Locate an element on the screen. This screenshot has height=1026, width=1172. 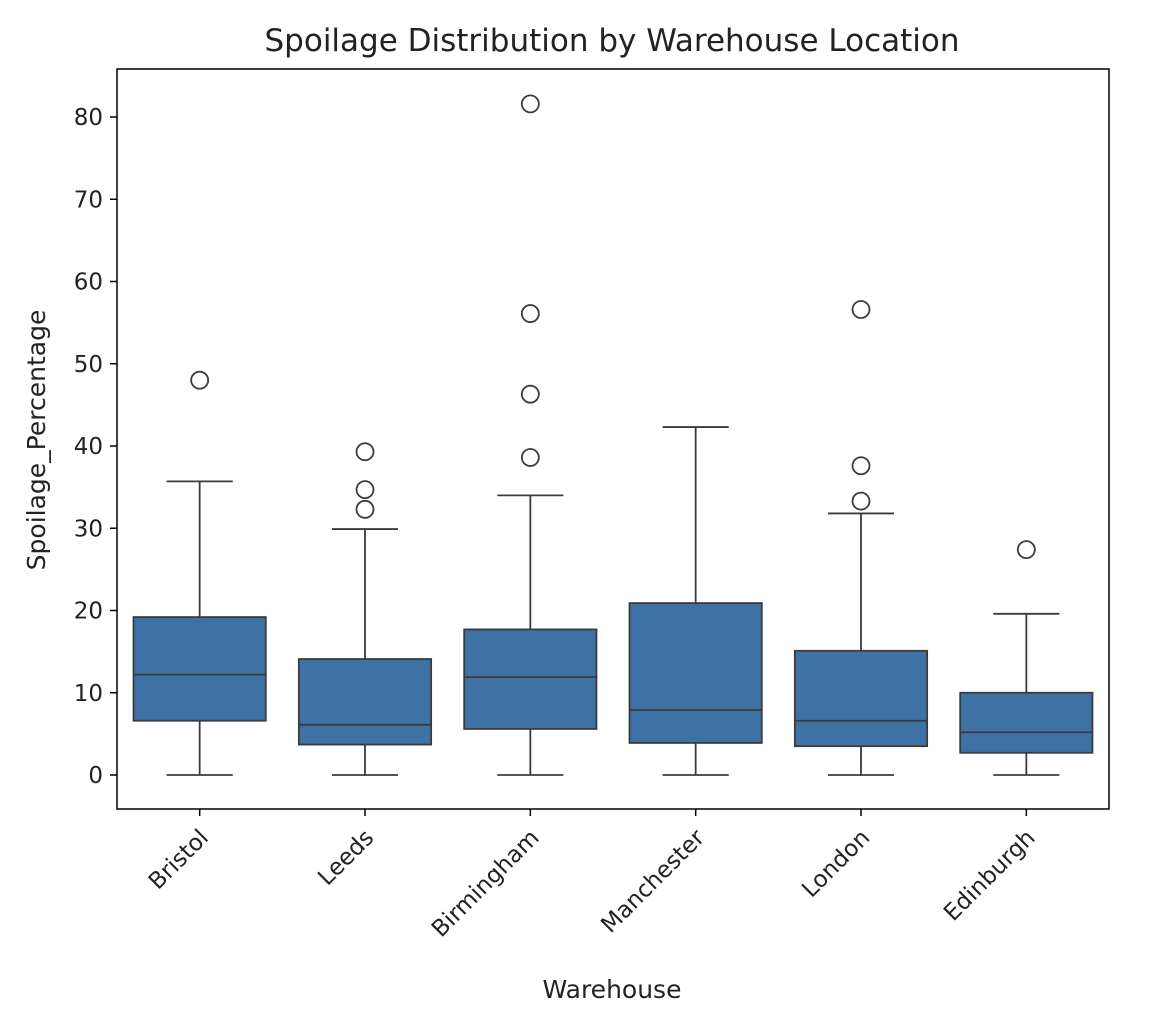
y-tick-label: 0 is located at coordinates (95, 776).